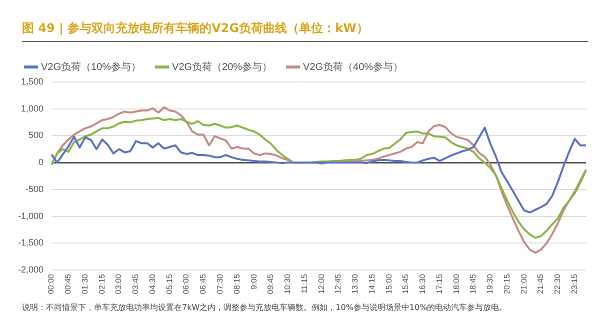 The width and height of the screenshot is (600, 320). I want to click on y-tick-label: -1,000, so click(31, 215).